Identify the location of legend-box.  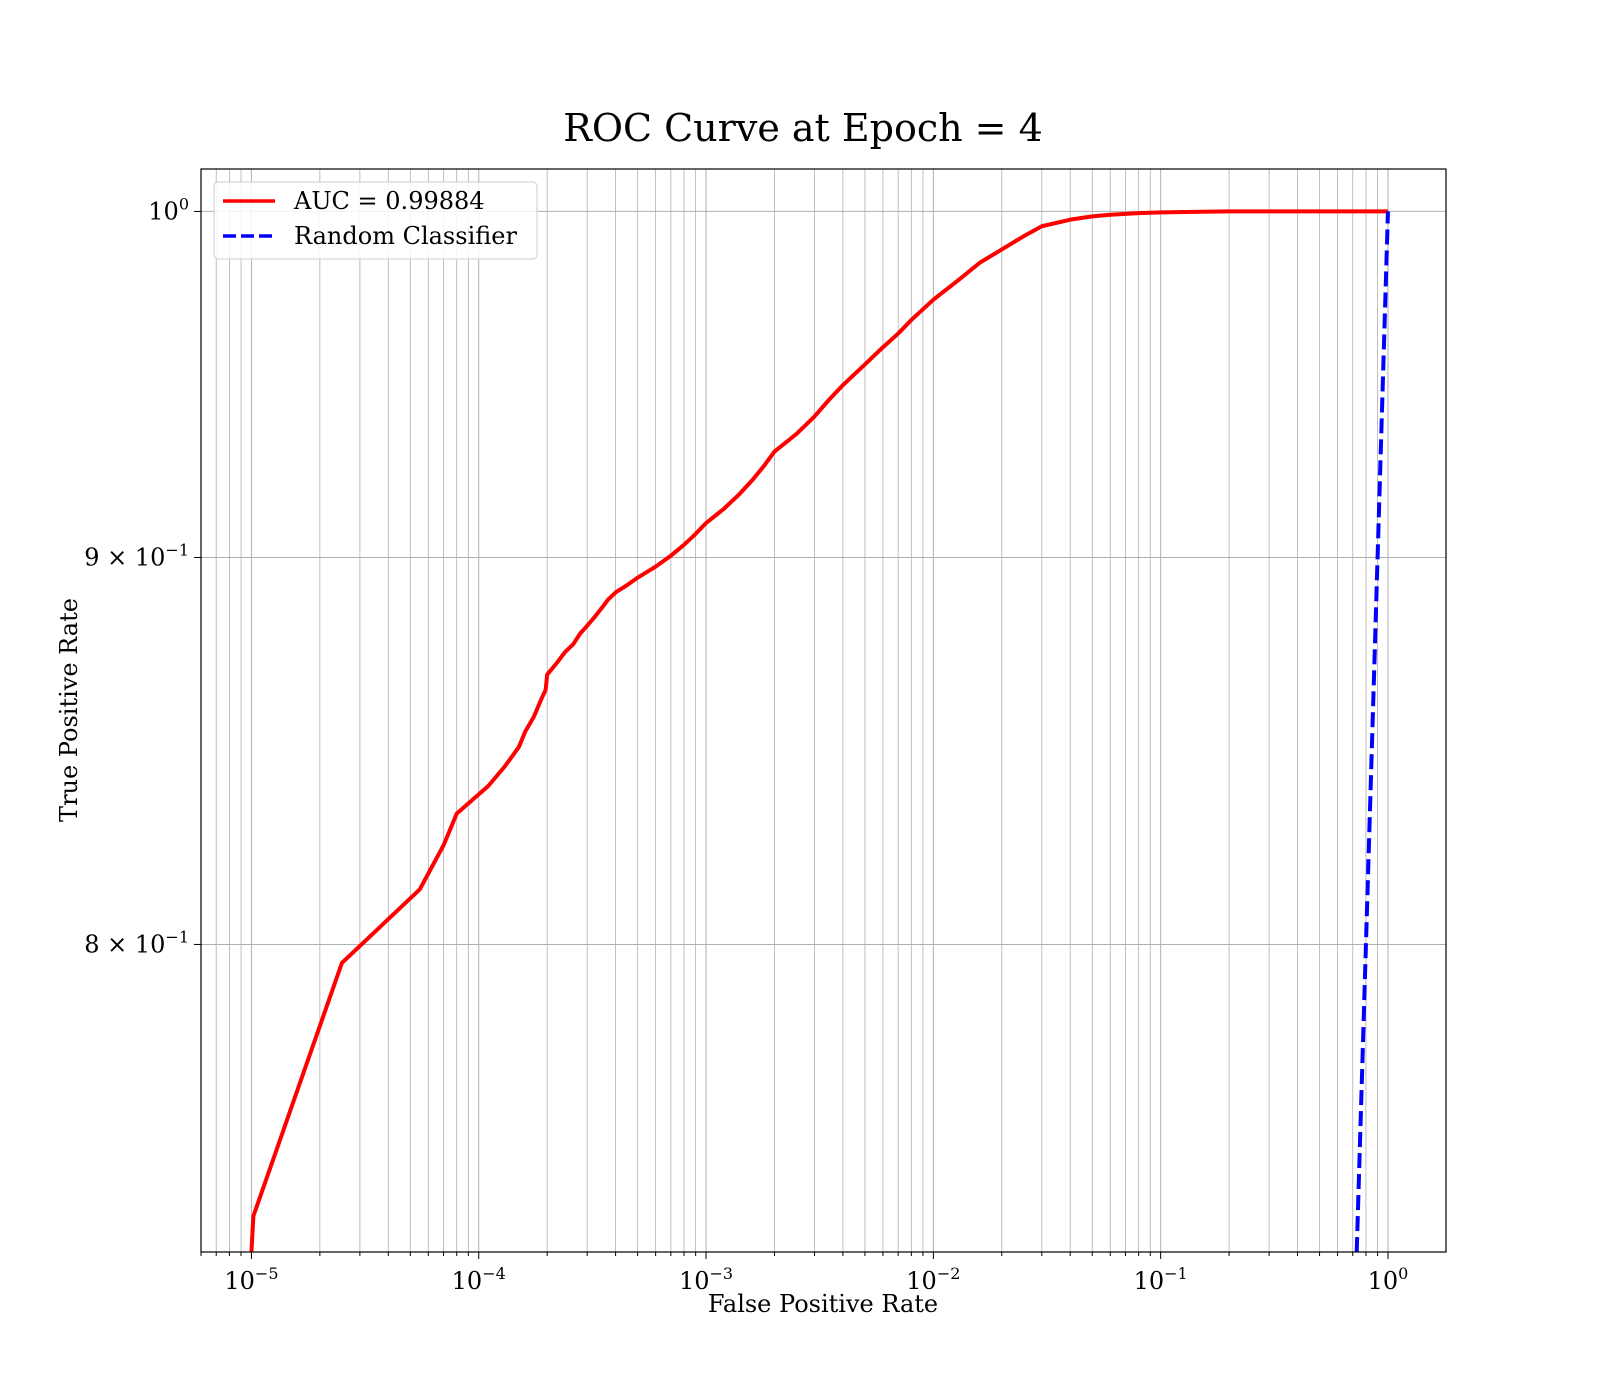
(375, 220).